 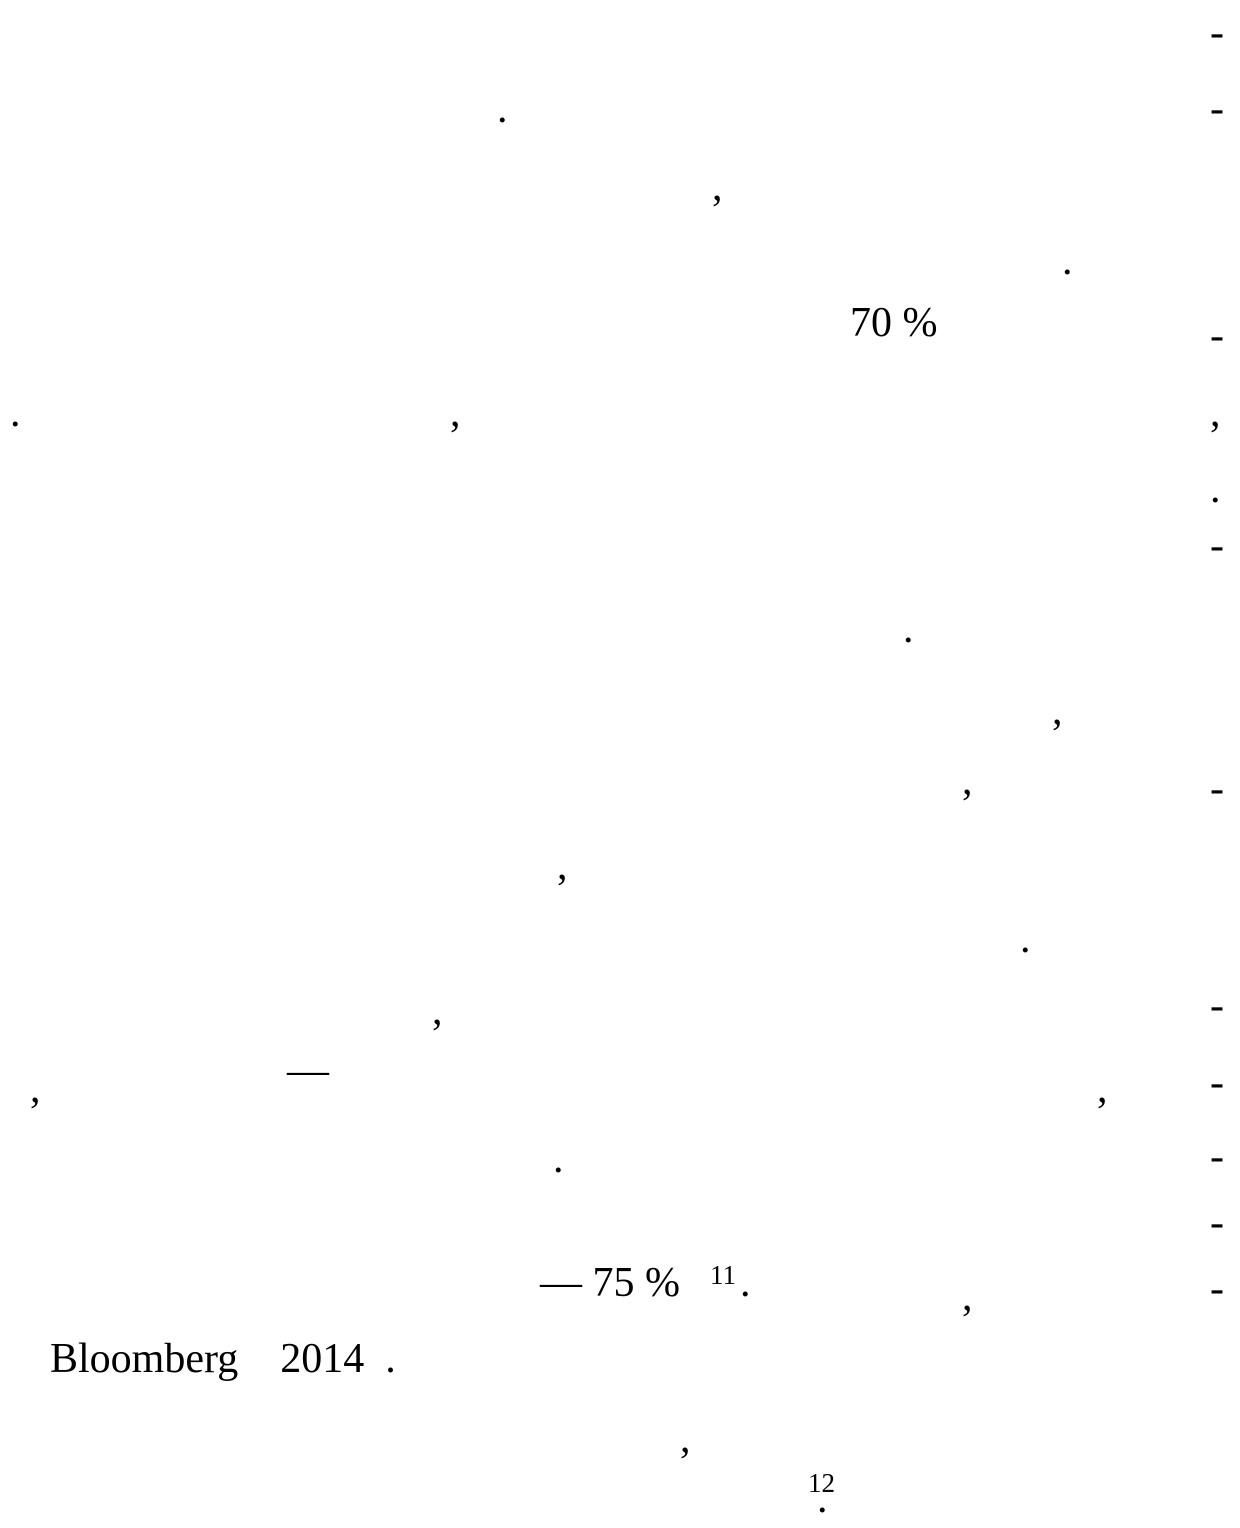 I want to click on footnote-ref-11: 11, so click(x=723, y=1275).